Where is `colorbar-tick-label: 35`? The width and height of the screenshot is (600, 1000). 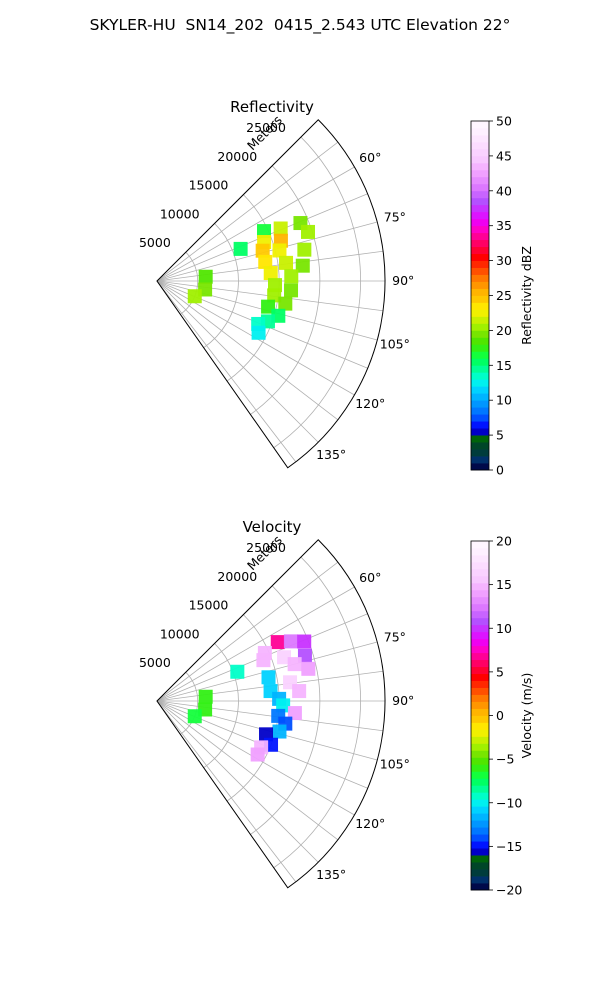 colorbar-tick-label: 35 is located at coordinates (504, 225).